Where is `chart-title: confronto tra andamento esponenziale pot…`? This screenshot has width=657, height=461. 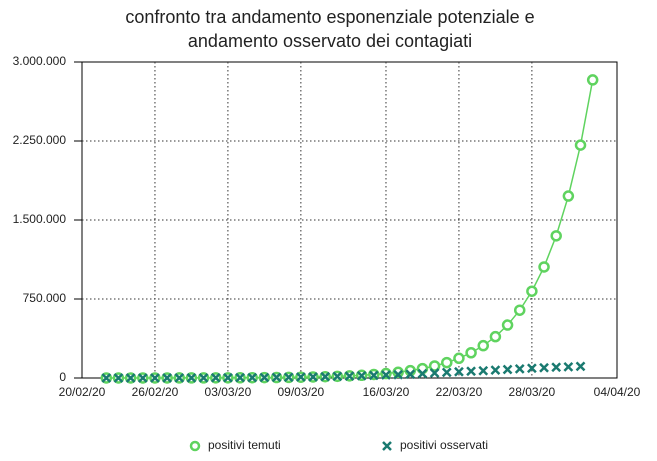
chart-title: confronto tra andamento esponenziale pot… is located at coordinates (329, 17).